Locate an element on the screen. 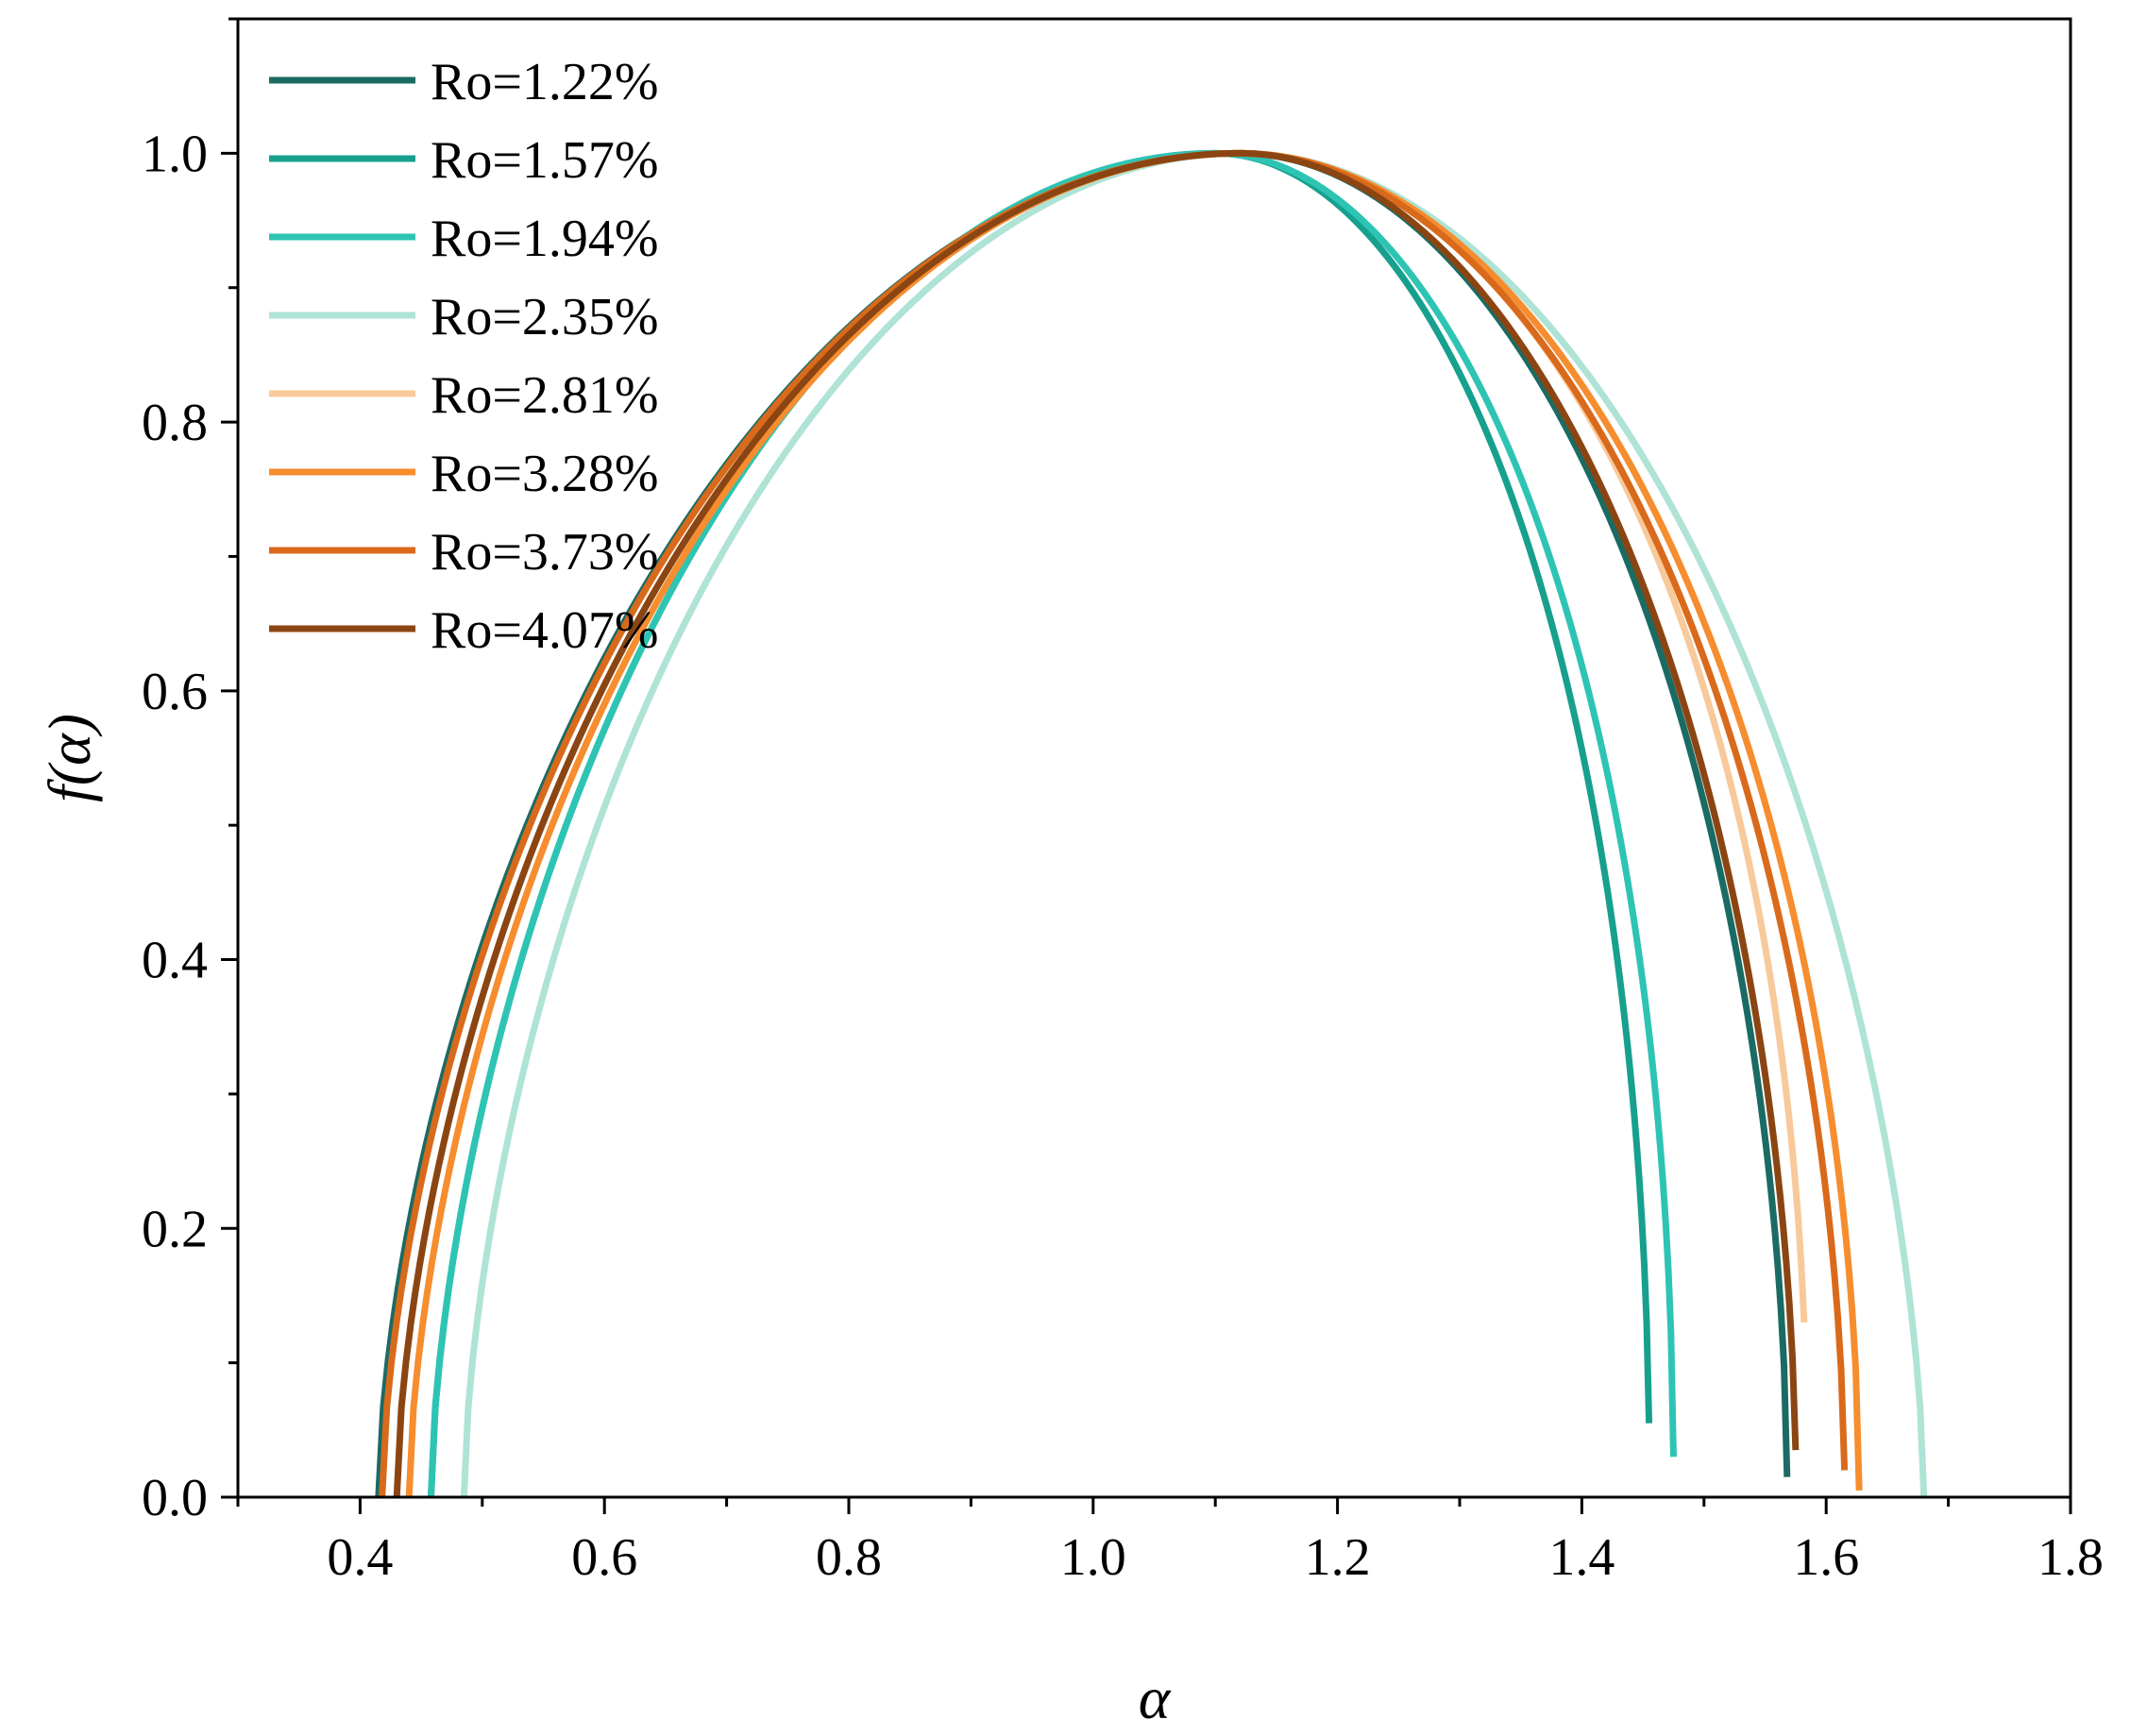 The image size is (2130, 1736). x-tick-label: 1.0 is located at coordinates (1093, 1558).